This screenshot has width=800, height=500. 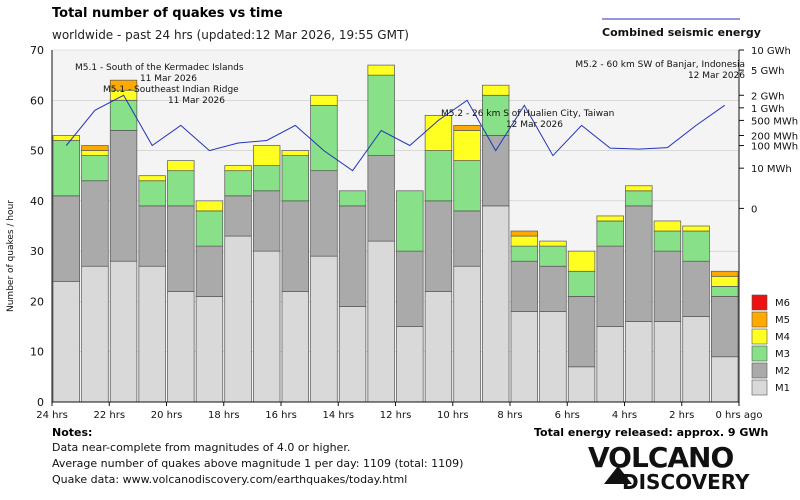 I want to click on chart-title: Total number of quakes vs time, so click(x=167, y=13).